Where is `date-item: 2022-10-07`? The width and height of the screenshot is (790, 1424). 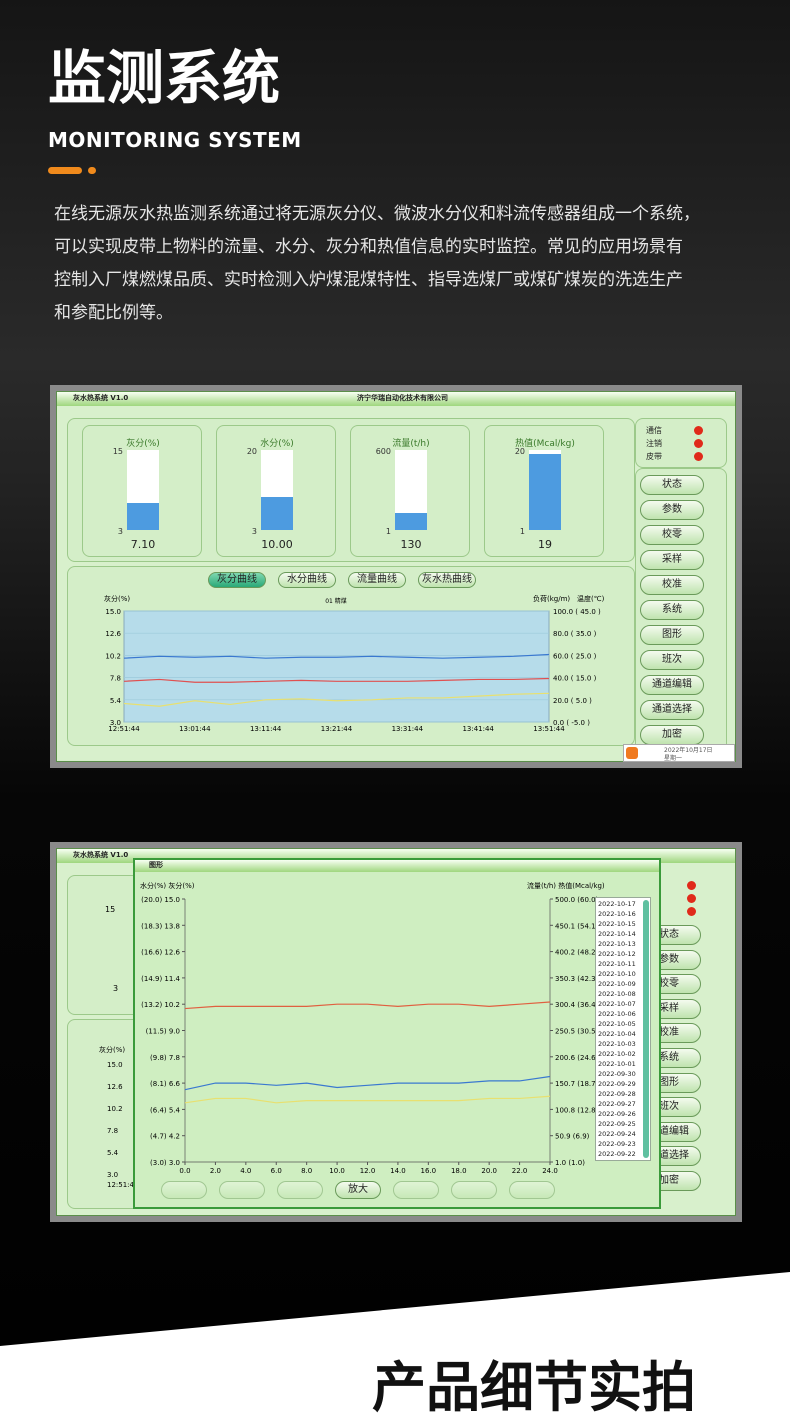
date-item: 2022-10-07 is located at coordinates (617, 1004).